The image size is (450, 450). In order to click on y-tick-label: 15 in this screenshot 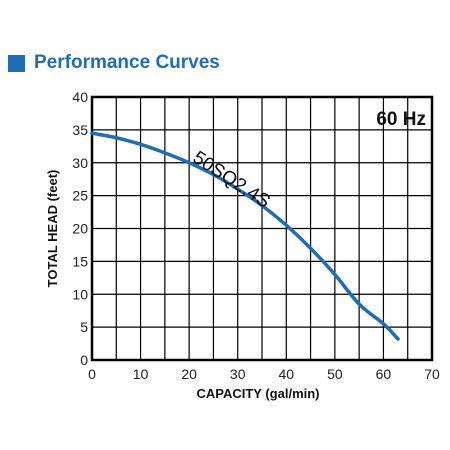, I will do `click(80, 261)`.